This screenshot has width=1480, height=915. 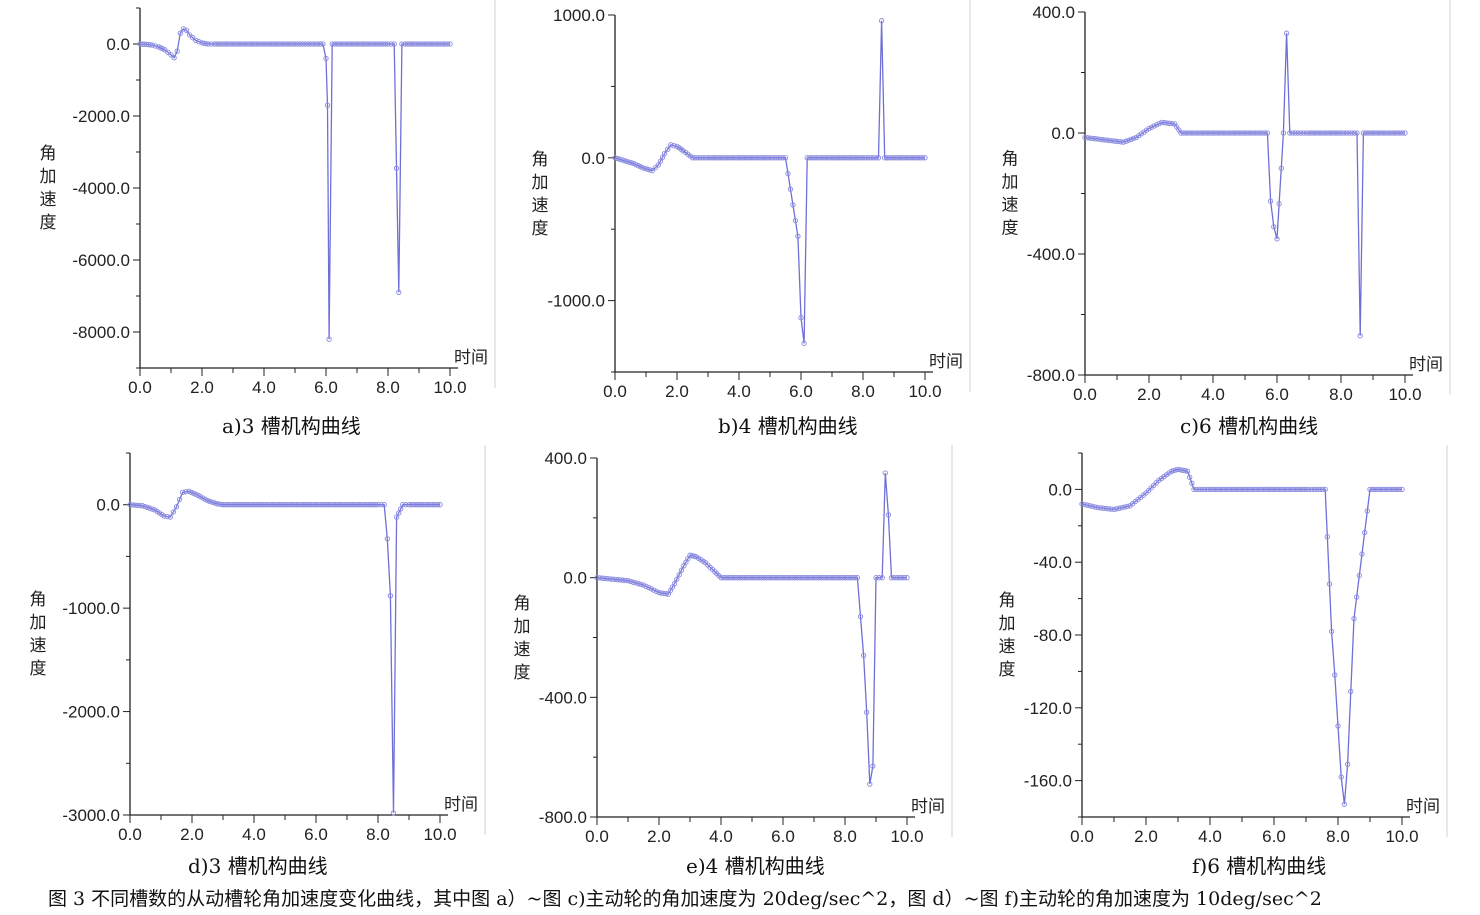 What do you see at coordinates (540, 183) in the screenshot?
I see `y-axis-title-char: 加` at bounding box center [540, 183].